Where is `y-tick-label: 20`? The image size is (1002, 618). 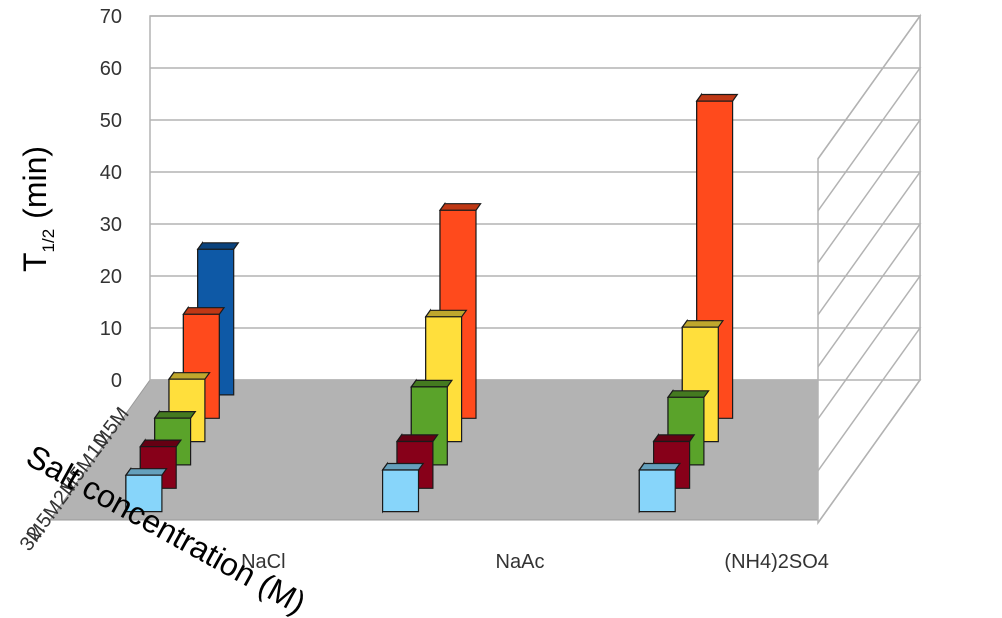
y-tick-label: 20 is located at coordinates (111, 277).